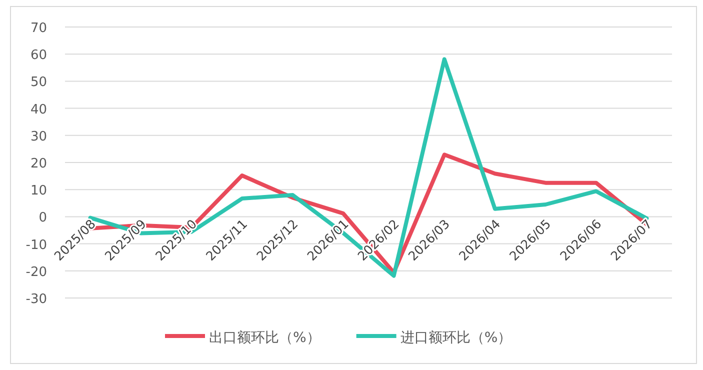  What do you see at coordinates (264, 338) in the screenshot?
I see `legend-label: 出口额环比（%）` at bounding box center [264, 338].